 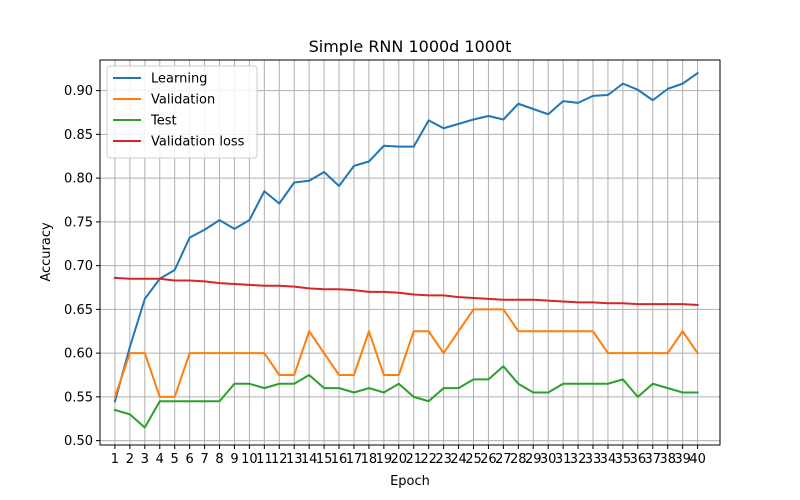 What do you see at coordinates (593, 459) in the screenshot?
I see `x-tick-label: 33` at bounding box center [593, 459].